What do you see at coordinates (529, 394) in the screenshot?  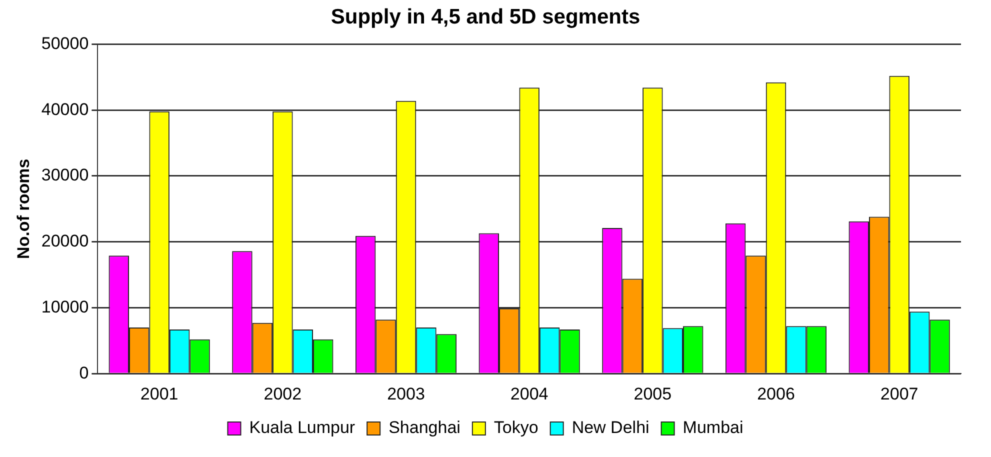 I see `x-tick-label: 2004` at bounding box center [529, 394].